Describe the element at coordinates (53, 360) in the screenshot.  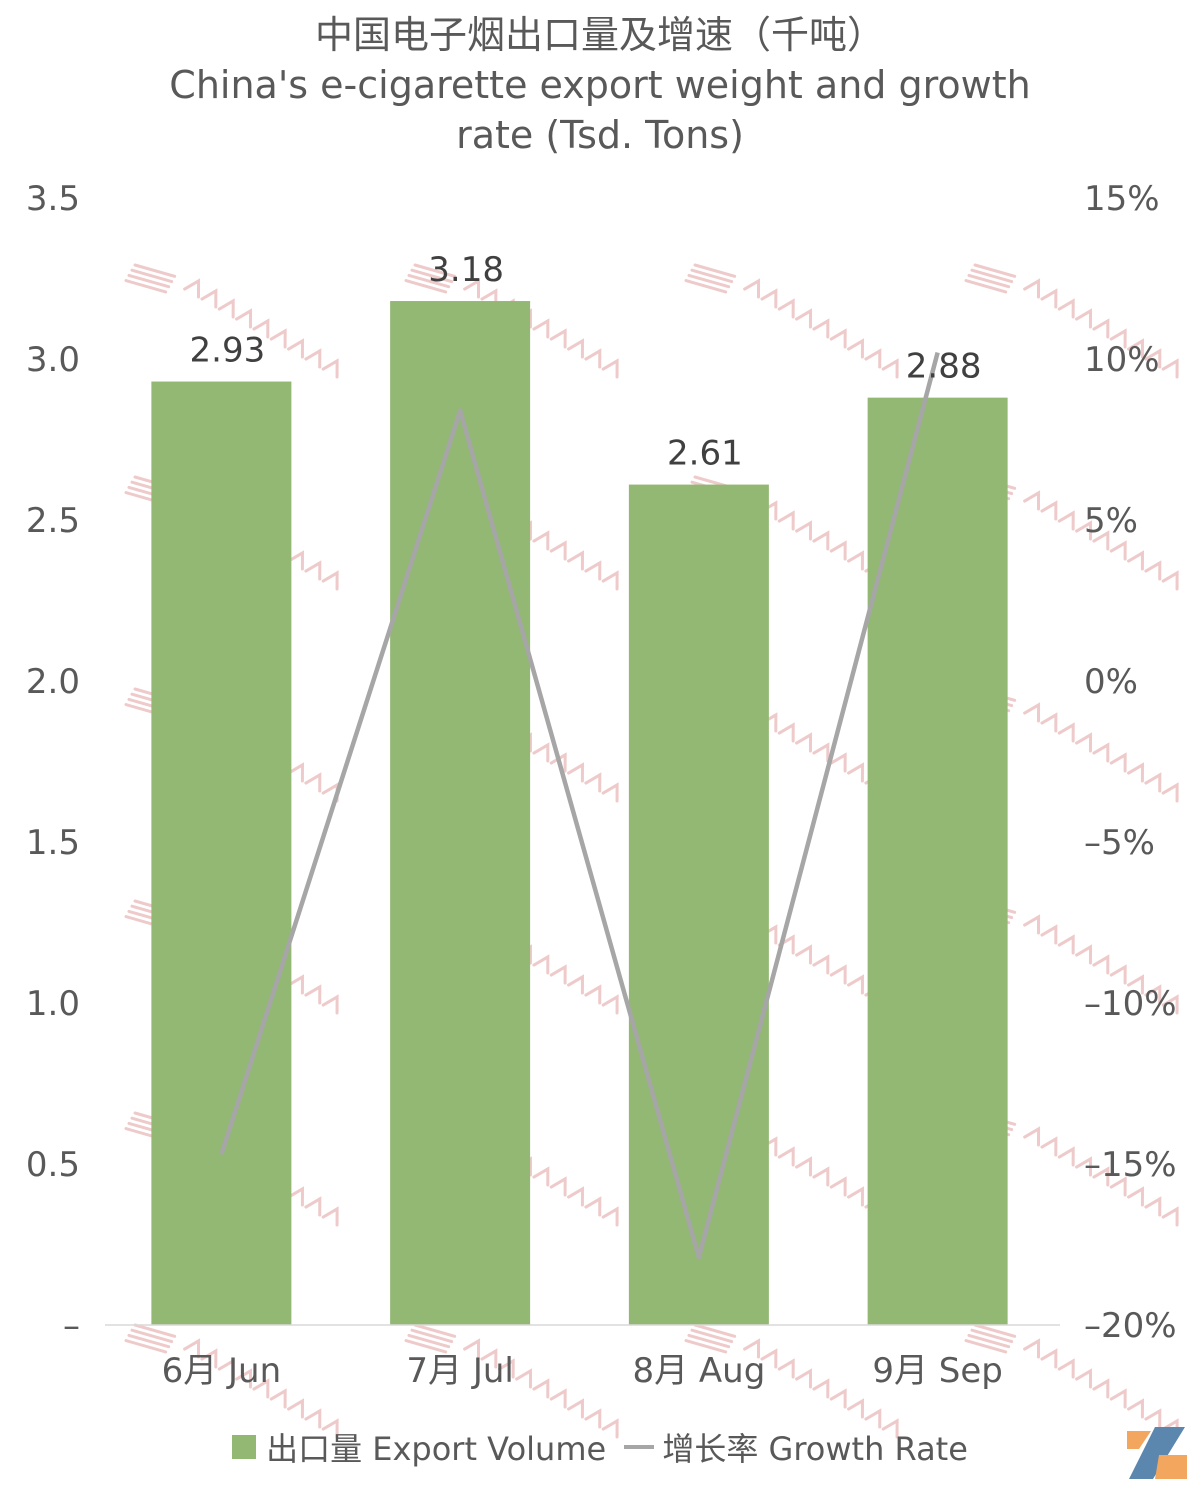
I see `left-axis-tick: 3.0` at that location.